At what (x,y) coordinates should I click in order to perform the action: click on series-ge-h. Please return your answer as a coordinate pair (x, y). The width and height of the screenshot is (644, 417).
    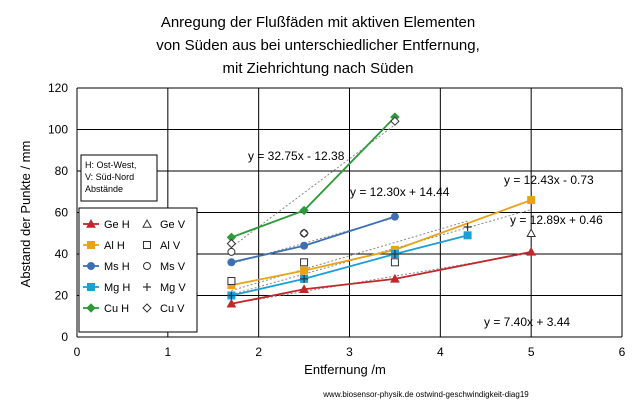
    Looking at the image, I should click on (381, 277).